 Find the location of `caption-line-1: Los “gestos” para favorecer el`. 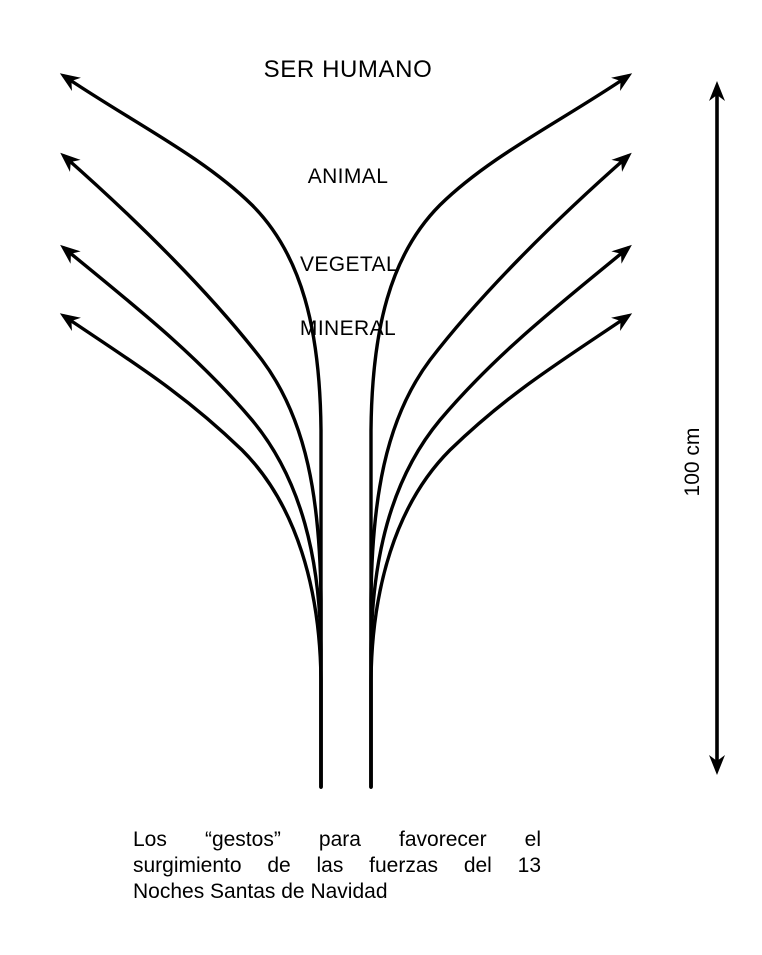

caption-line-1: Los “gestos” para favorecer el is located at coordinates (337, 839).